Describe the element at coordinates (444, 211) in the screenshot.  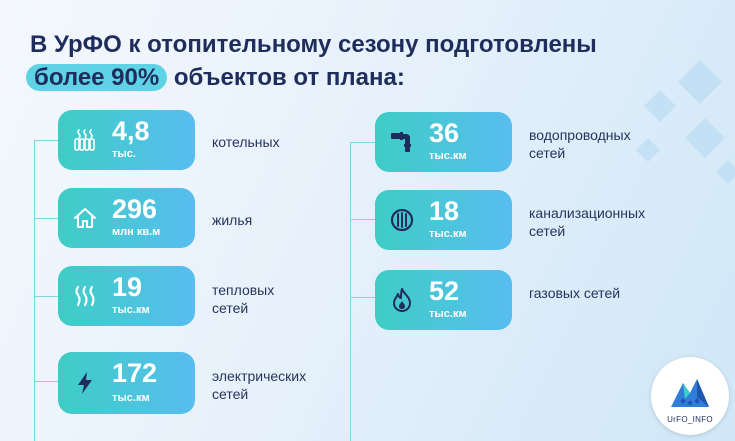
I see `stat-value: 18` at that location.